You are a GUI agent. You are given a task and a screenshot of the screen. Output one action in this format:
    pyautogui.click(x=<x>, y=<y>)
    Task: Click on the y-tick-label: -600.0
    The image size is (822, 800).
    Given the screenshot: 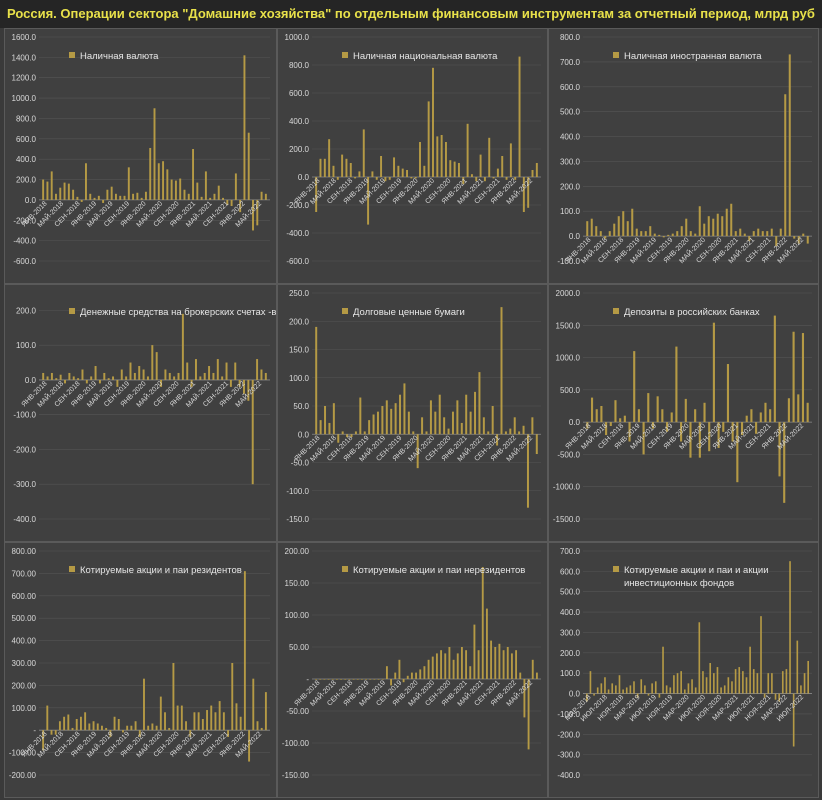 What is the action you would take?
    pyautogui.click(x=297, y=261)
    